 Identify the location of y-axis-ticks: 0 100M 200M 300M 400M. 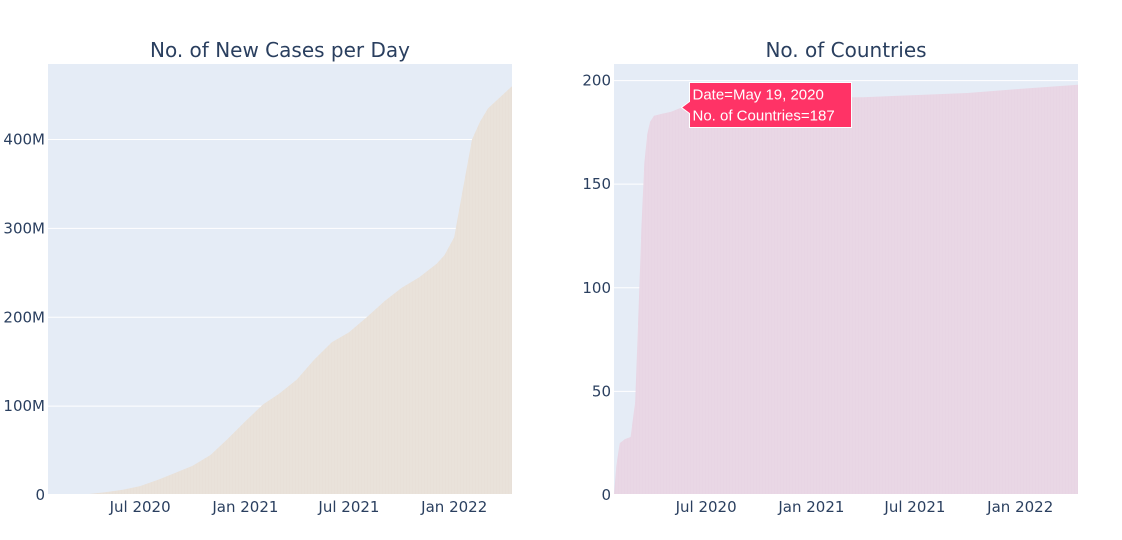
(24, 317).